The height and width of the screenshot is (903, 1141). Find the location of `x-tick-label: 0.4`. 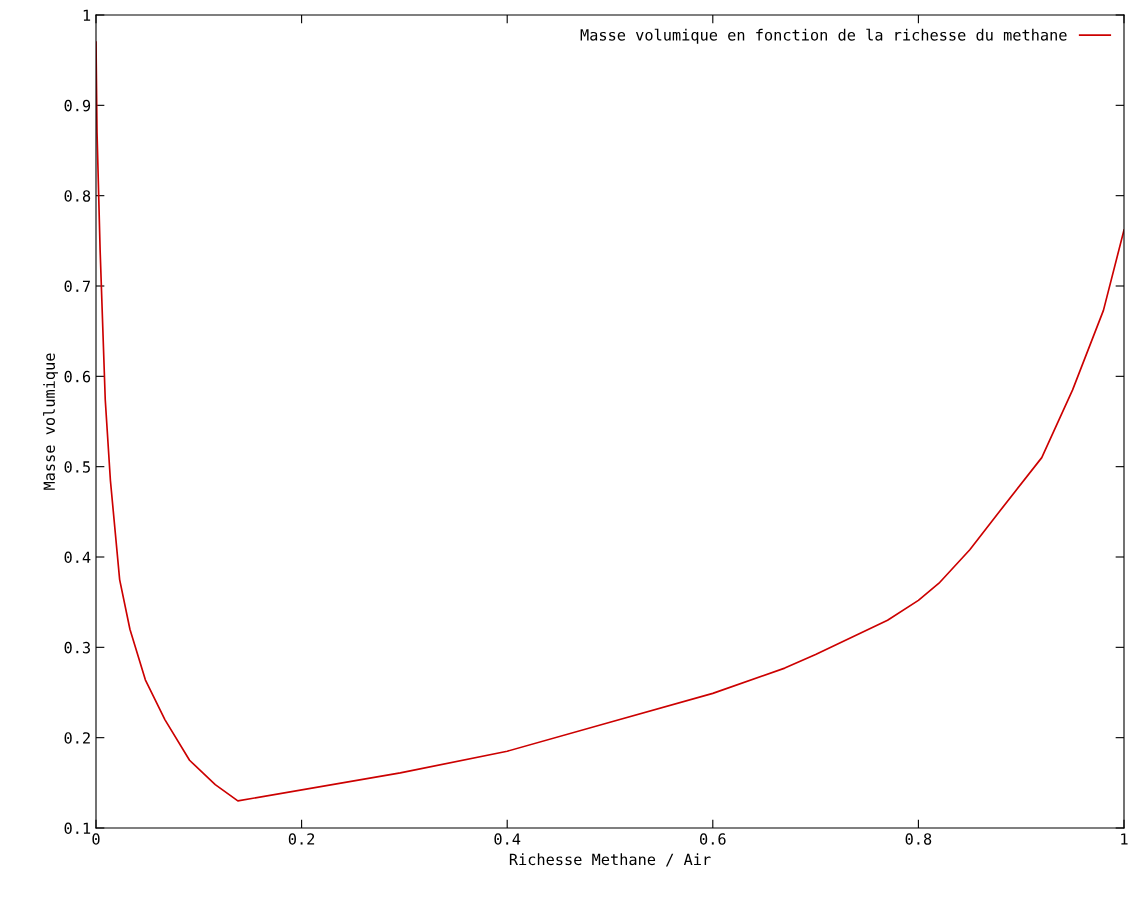

x-tick-label: 0.4 is located at coordinates (507, 839).